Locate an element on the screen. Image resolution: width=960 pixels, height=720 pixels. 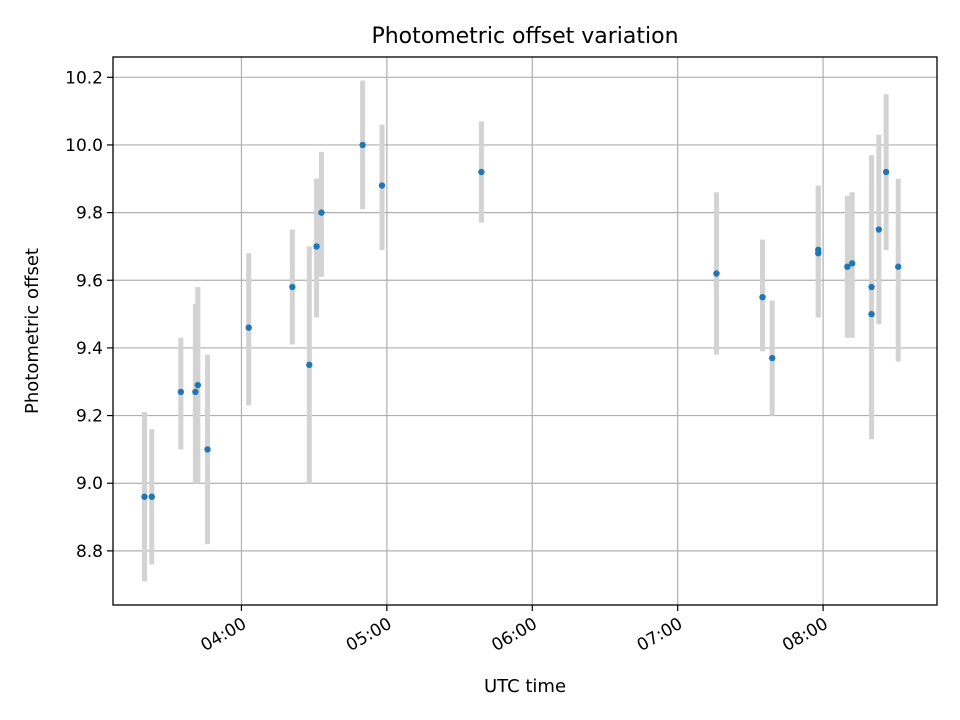
y-tick-label: 9.0 is located at coordinates (89, 484).